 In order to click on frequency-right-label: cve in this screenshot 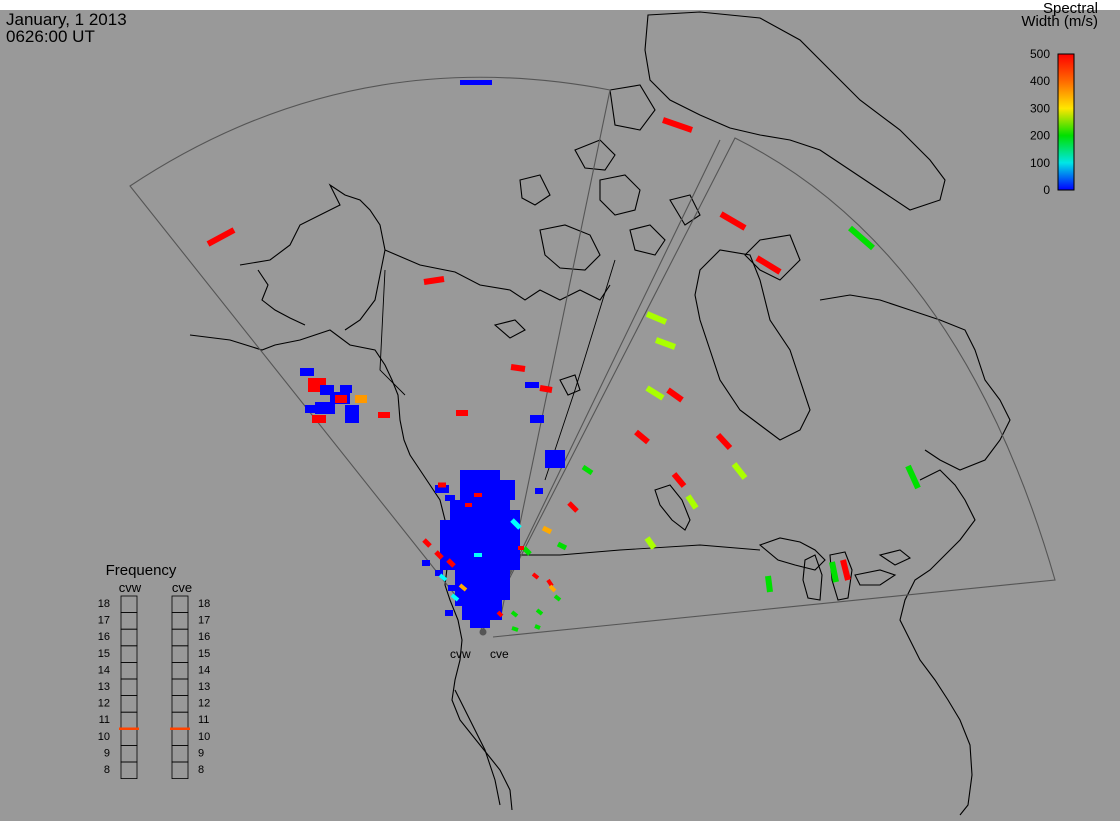, I will do `click(182, 587)`.